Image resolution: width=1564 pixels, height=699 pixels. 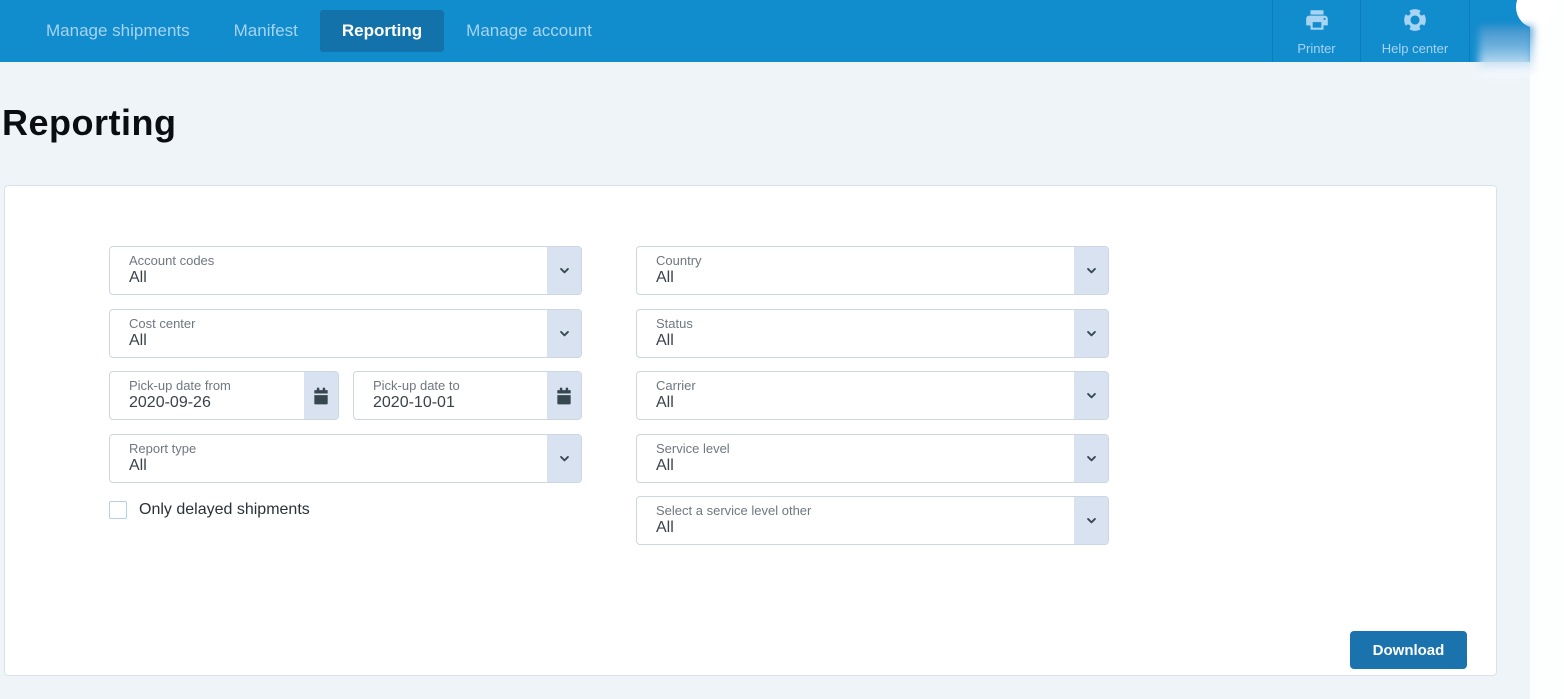 I want to click on page-title: Reporting, so click(x=89, y=122).